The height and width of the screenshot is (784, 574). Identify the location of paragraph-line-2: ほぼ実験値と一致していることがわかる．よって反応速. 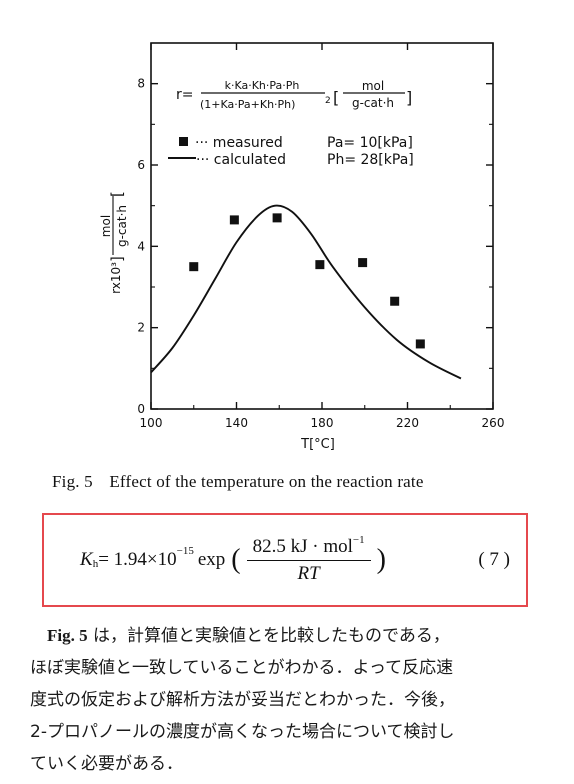
(242, 668).